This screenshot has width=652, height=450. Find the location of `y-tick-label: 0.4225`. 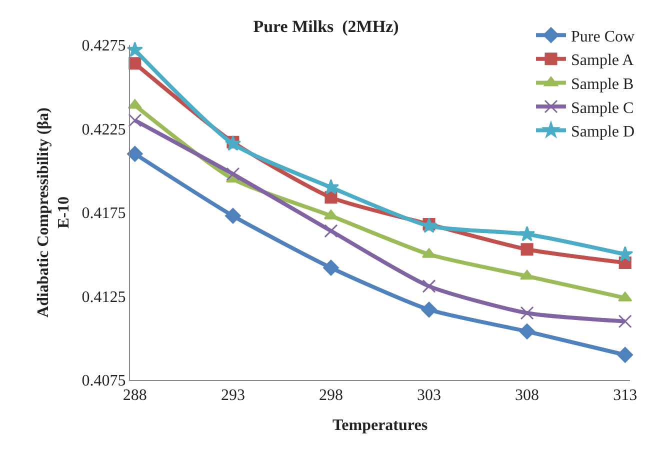

y-tick-label: 0.4225 is located at coordinates (104, 129).